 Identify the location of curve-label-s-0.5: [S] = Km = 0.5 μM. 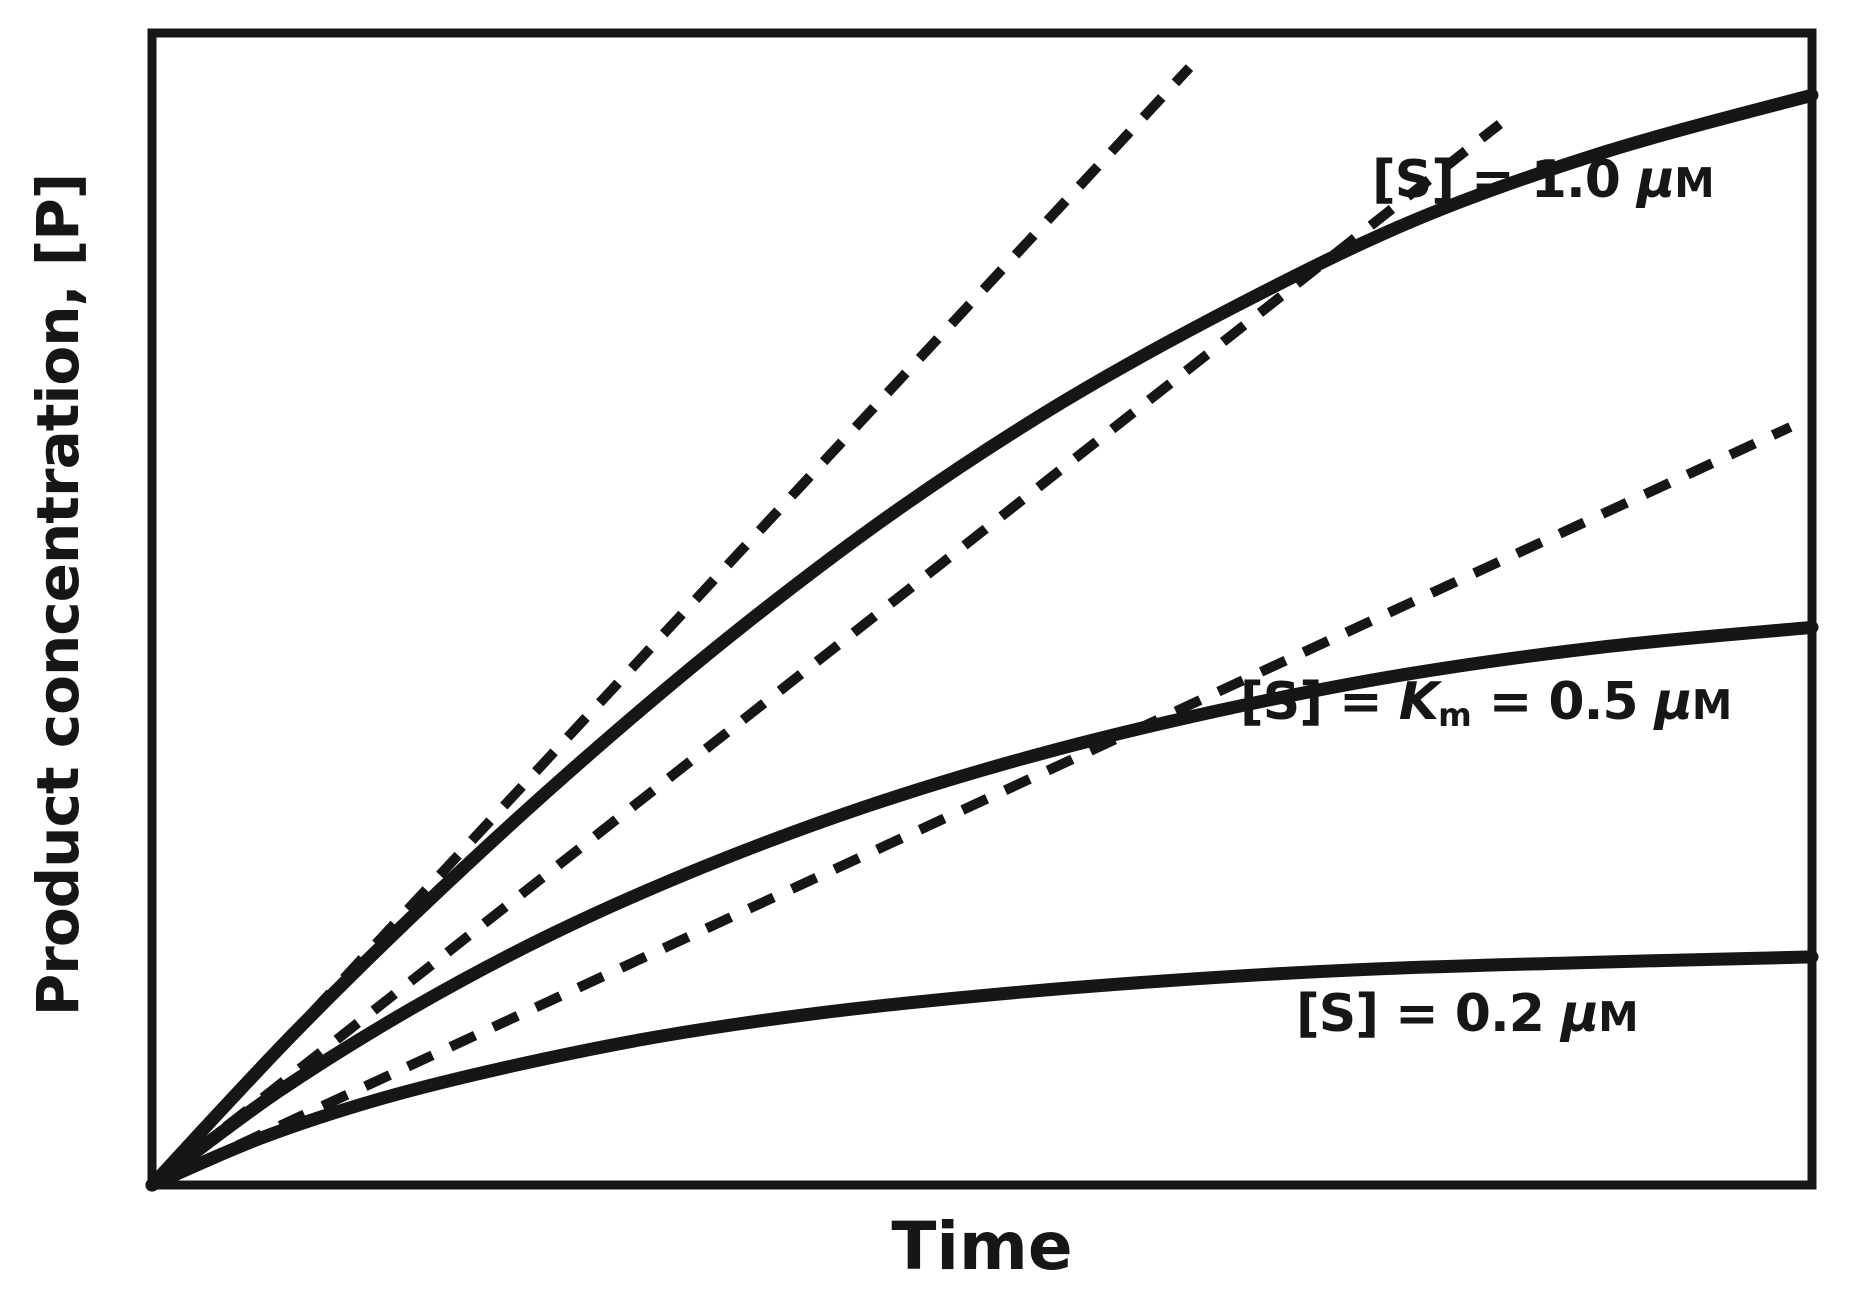
(1486, 703).